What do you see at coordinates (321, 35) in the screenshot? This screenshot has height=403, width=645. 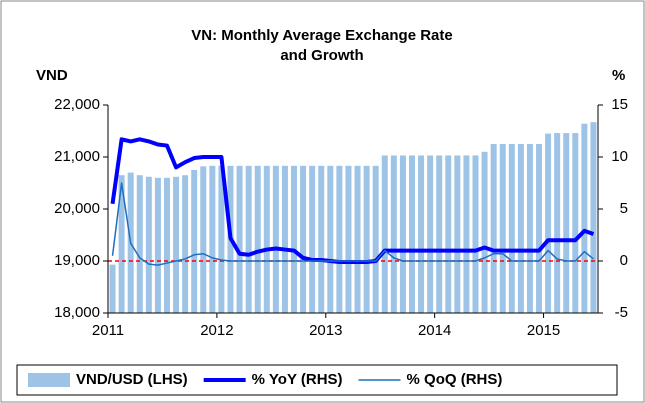 I see `chart-title: VN: Monthly Average Exchange Rate` at bounding box center [321, 35].